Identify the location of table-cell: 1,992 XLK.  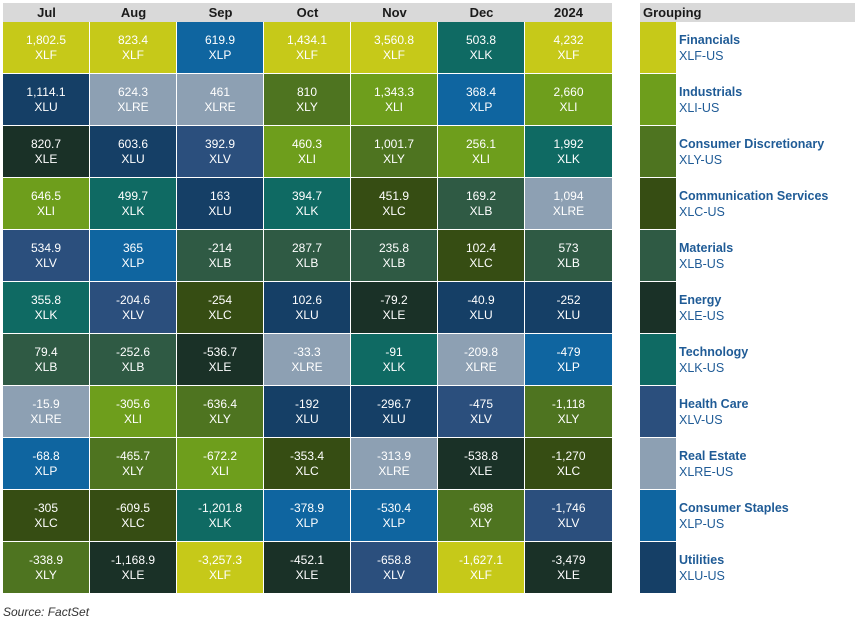
(568, 152).